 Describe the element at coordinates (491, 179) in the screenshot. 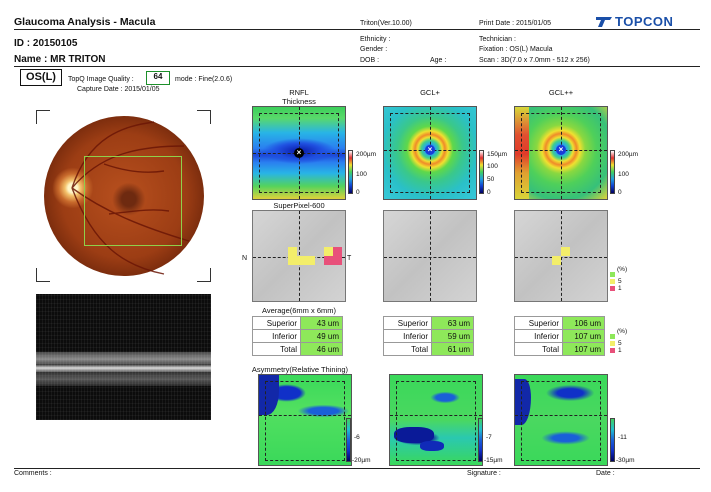

I see `gcl-scale-50: 50` at that location.